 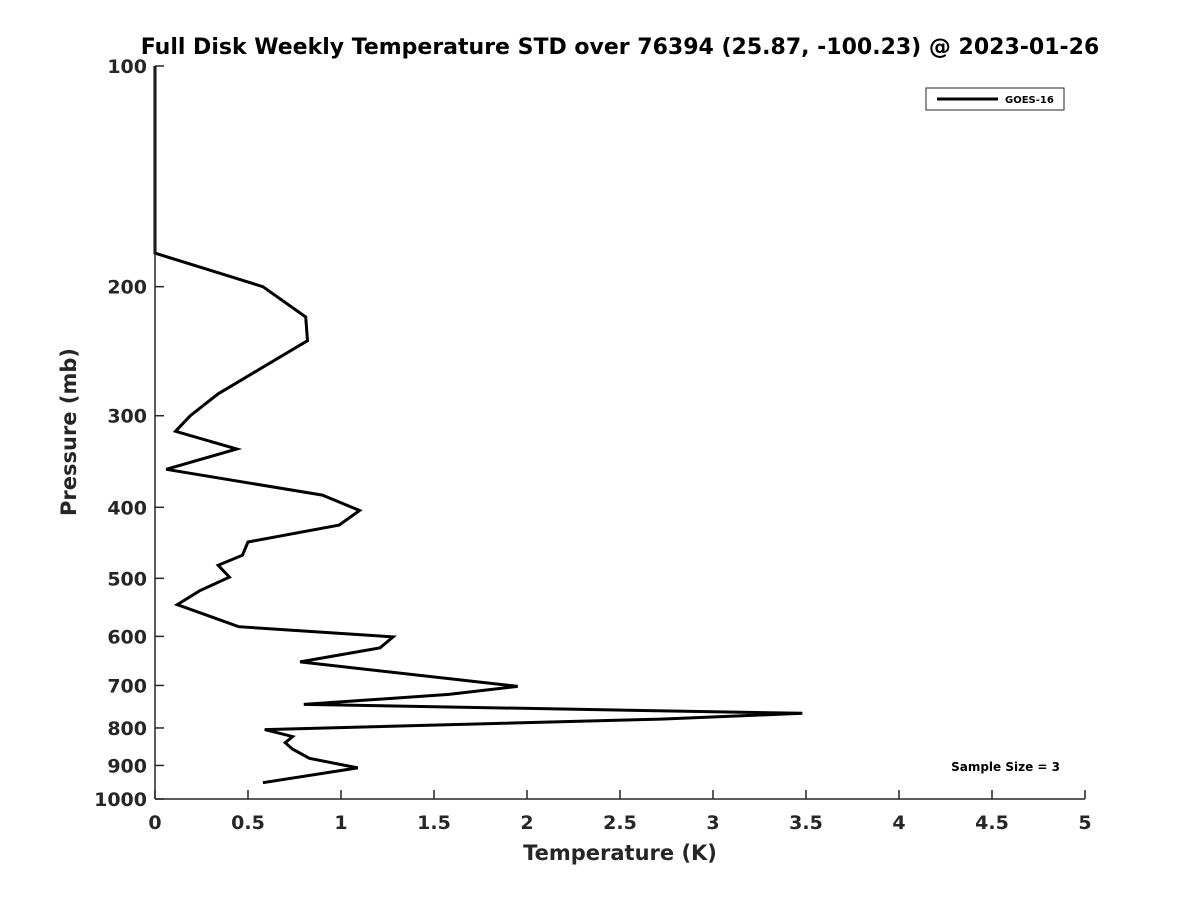 What do you see at coordinates (127, 417) in the screenshot?
I see `y-tick-label: 300` at bounding box center [127, 417].